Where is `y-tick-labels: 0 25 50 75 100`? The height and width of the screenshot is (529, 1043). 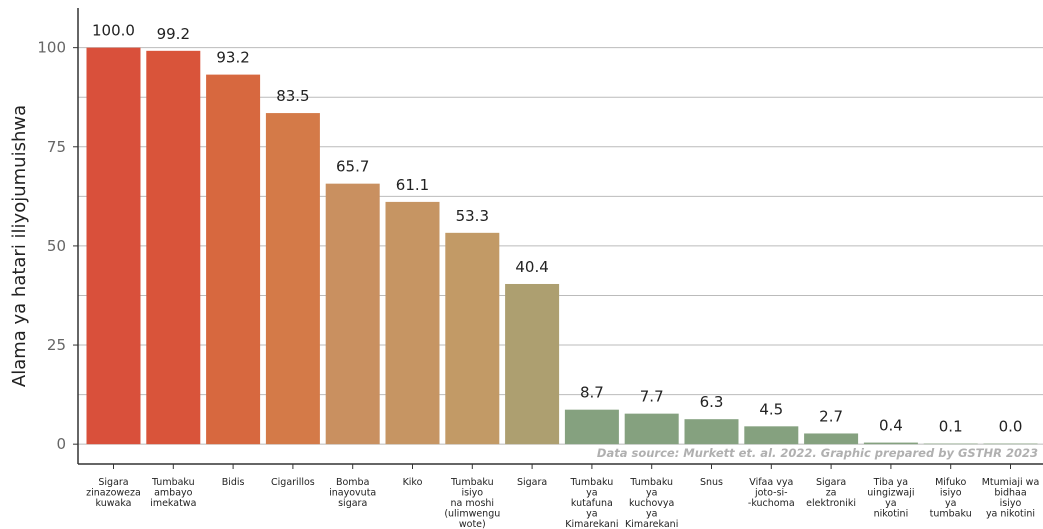 y-tick-labels: 0 25 50 75 100 is located at coordinates (57, 246).